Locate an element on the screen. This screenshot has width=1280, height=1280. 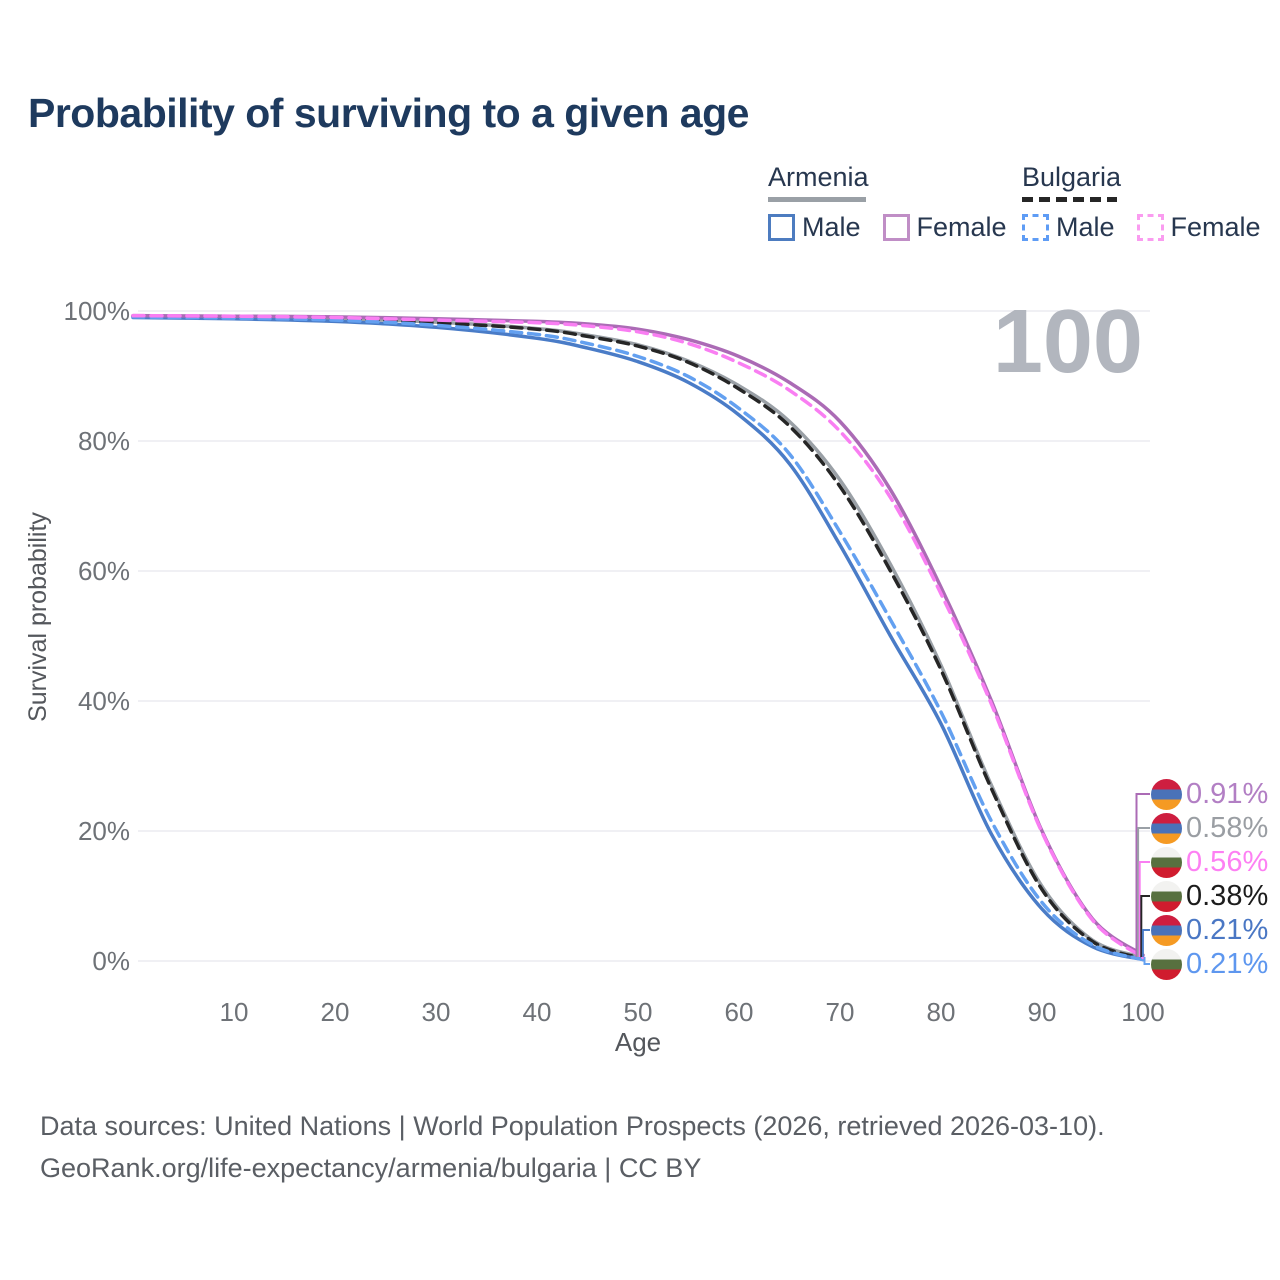
legend-country-armenia-label: Armenia is located at coordinates (818, 177).